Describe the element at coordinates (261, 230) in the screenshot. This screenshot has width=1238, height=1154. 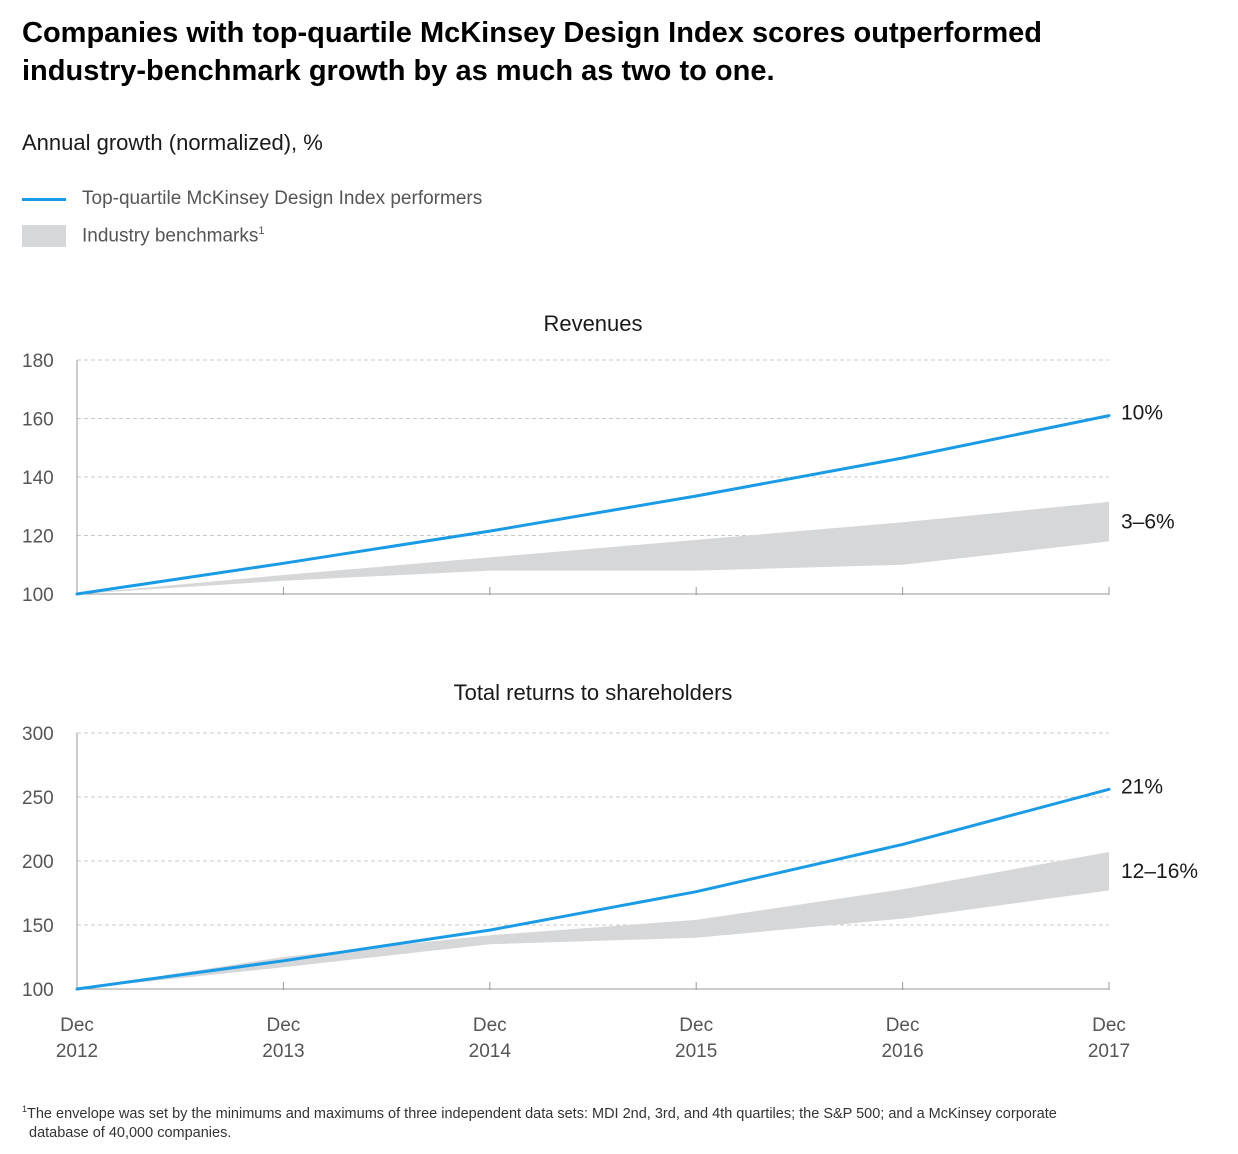
I see `legend-footnote-mark: 1` at that location.